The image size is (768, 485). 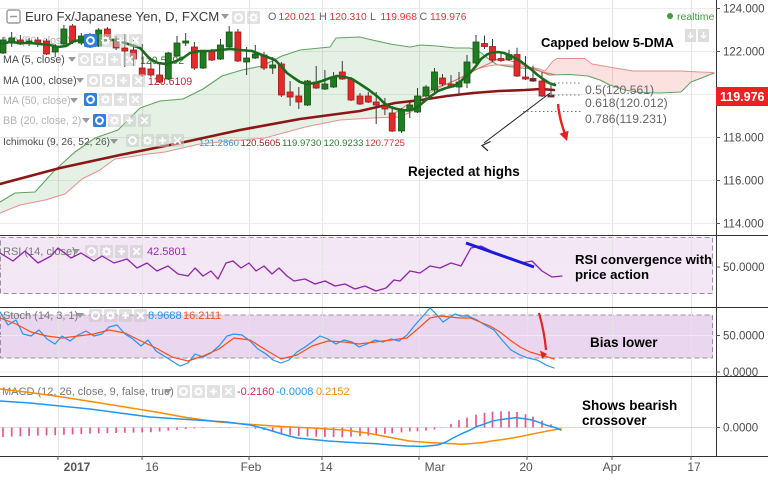 I want to click on svg-text: Capped below 5-DMA, so click(x=608, y=42).